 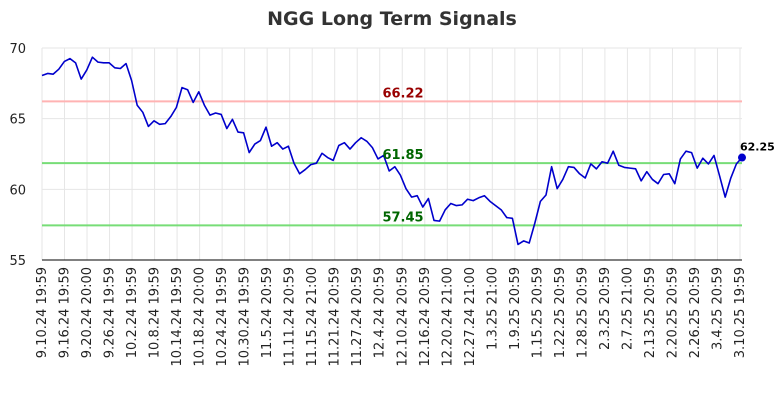 What do you see at coordinates (425, 317) in the screenshot?
I see `x-tick-label: 12.16.24 20:59` at bounding box center [425, 317].